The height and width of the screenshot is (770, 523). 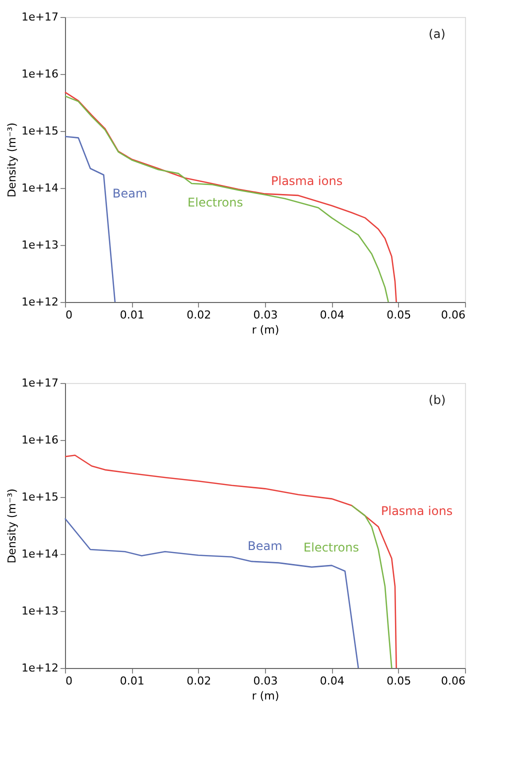 I want to click on annotation: (a), so click(x=437, y=34).